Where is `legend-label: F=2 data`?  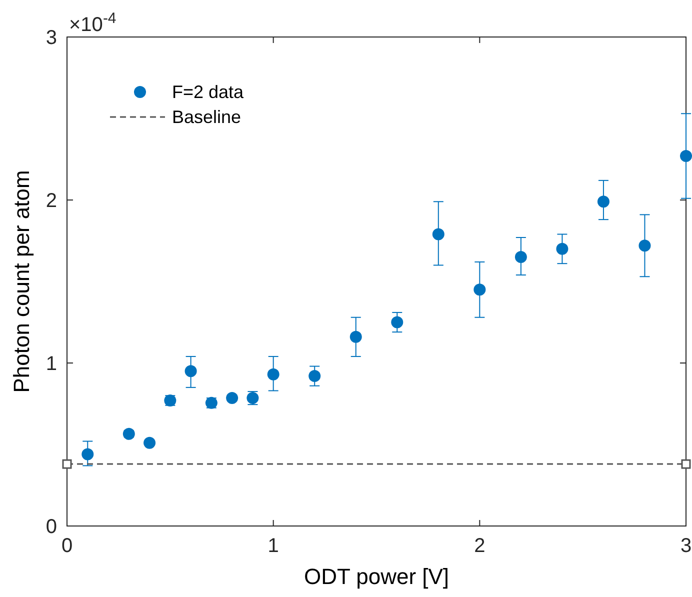
legend-label: F=2 data is located at coordinates (208, 92).